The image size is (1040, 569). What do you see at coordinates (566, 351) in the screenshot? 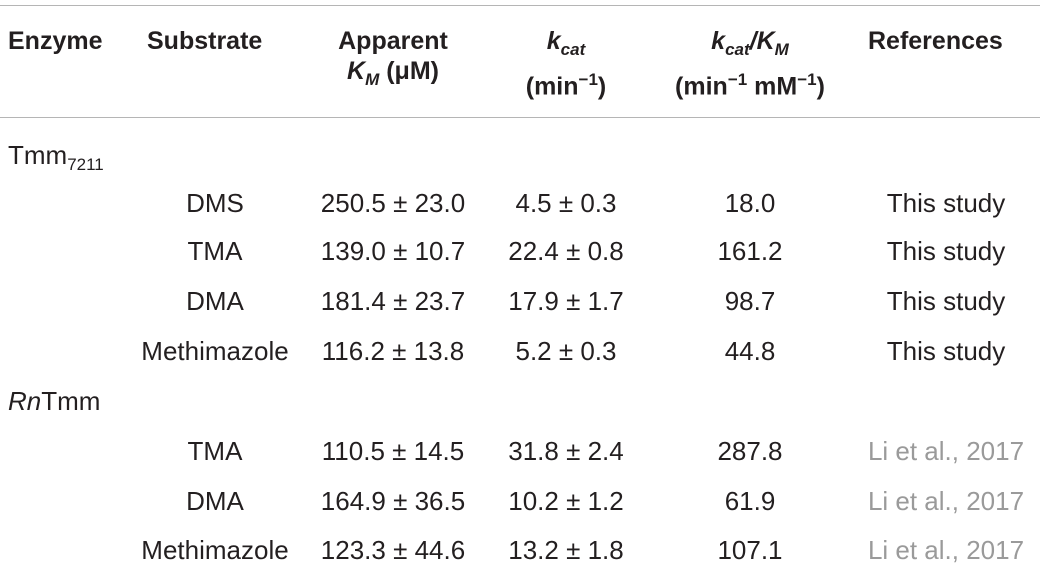
I see `kcat-cell: 5.2 ± 0.3` at bounding box center [566, 351].